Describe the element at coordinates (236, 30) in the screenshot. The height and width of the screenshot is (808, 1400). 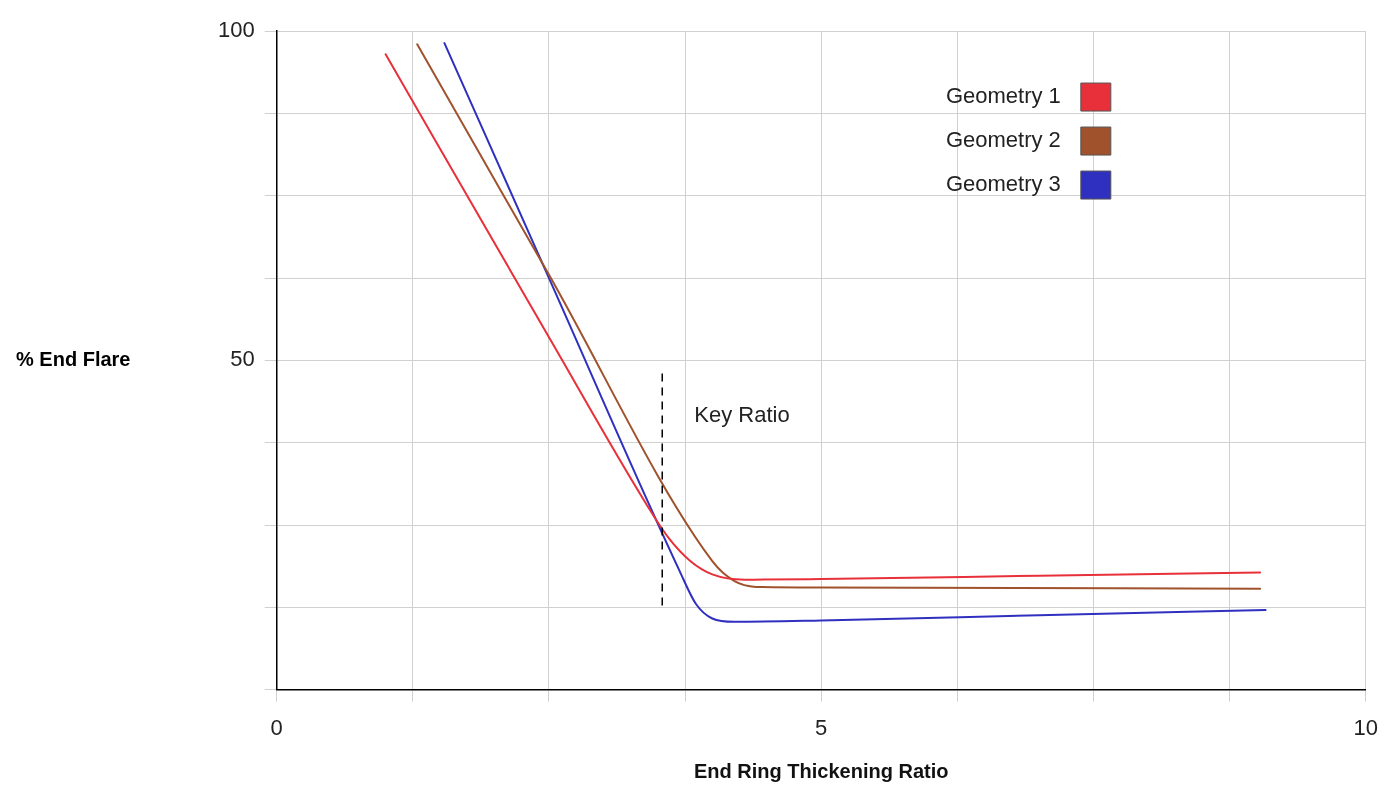
I see `y-tick-label: 100` at that location.